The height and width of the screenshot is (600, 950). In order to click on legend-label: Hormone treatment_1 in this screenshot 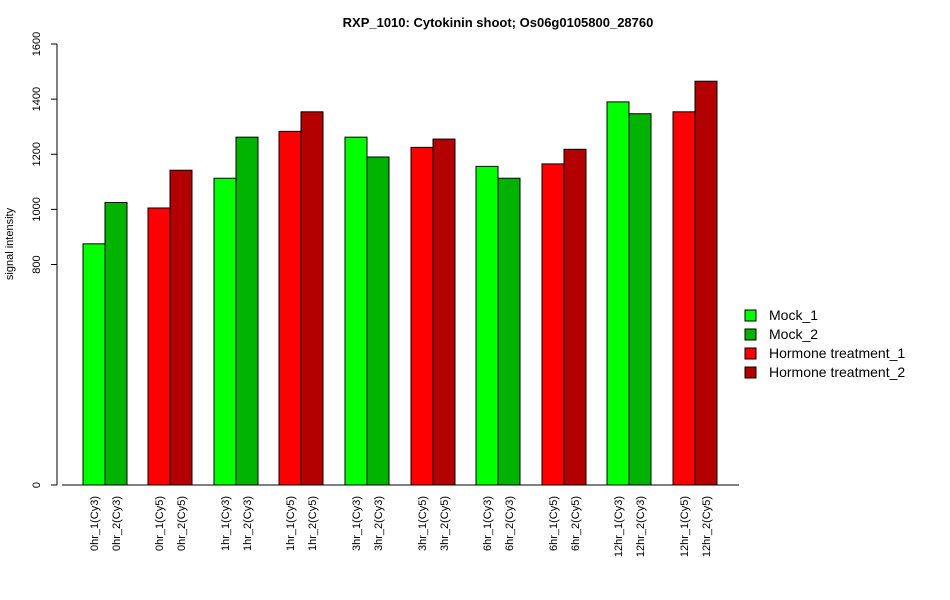, I will do `click(837, 353)`.